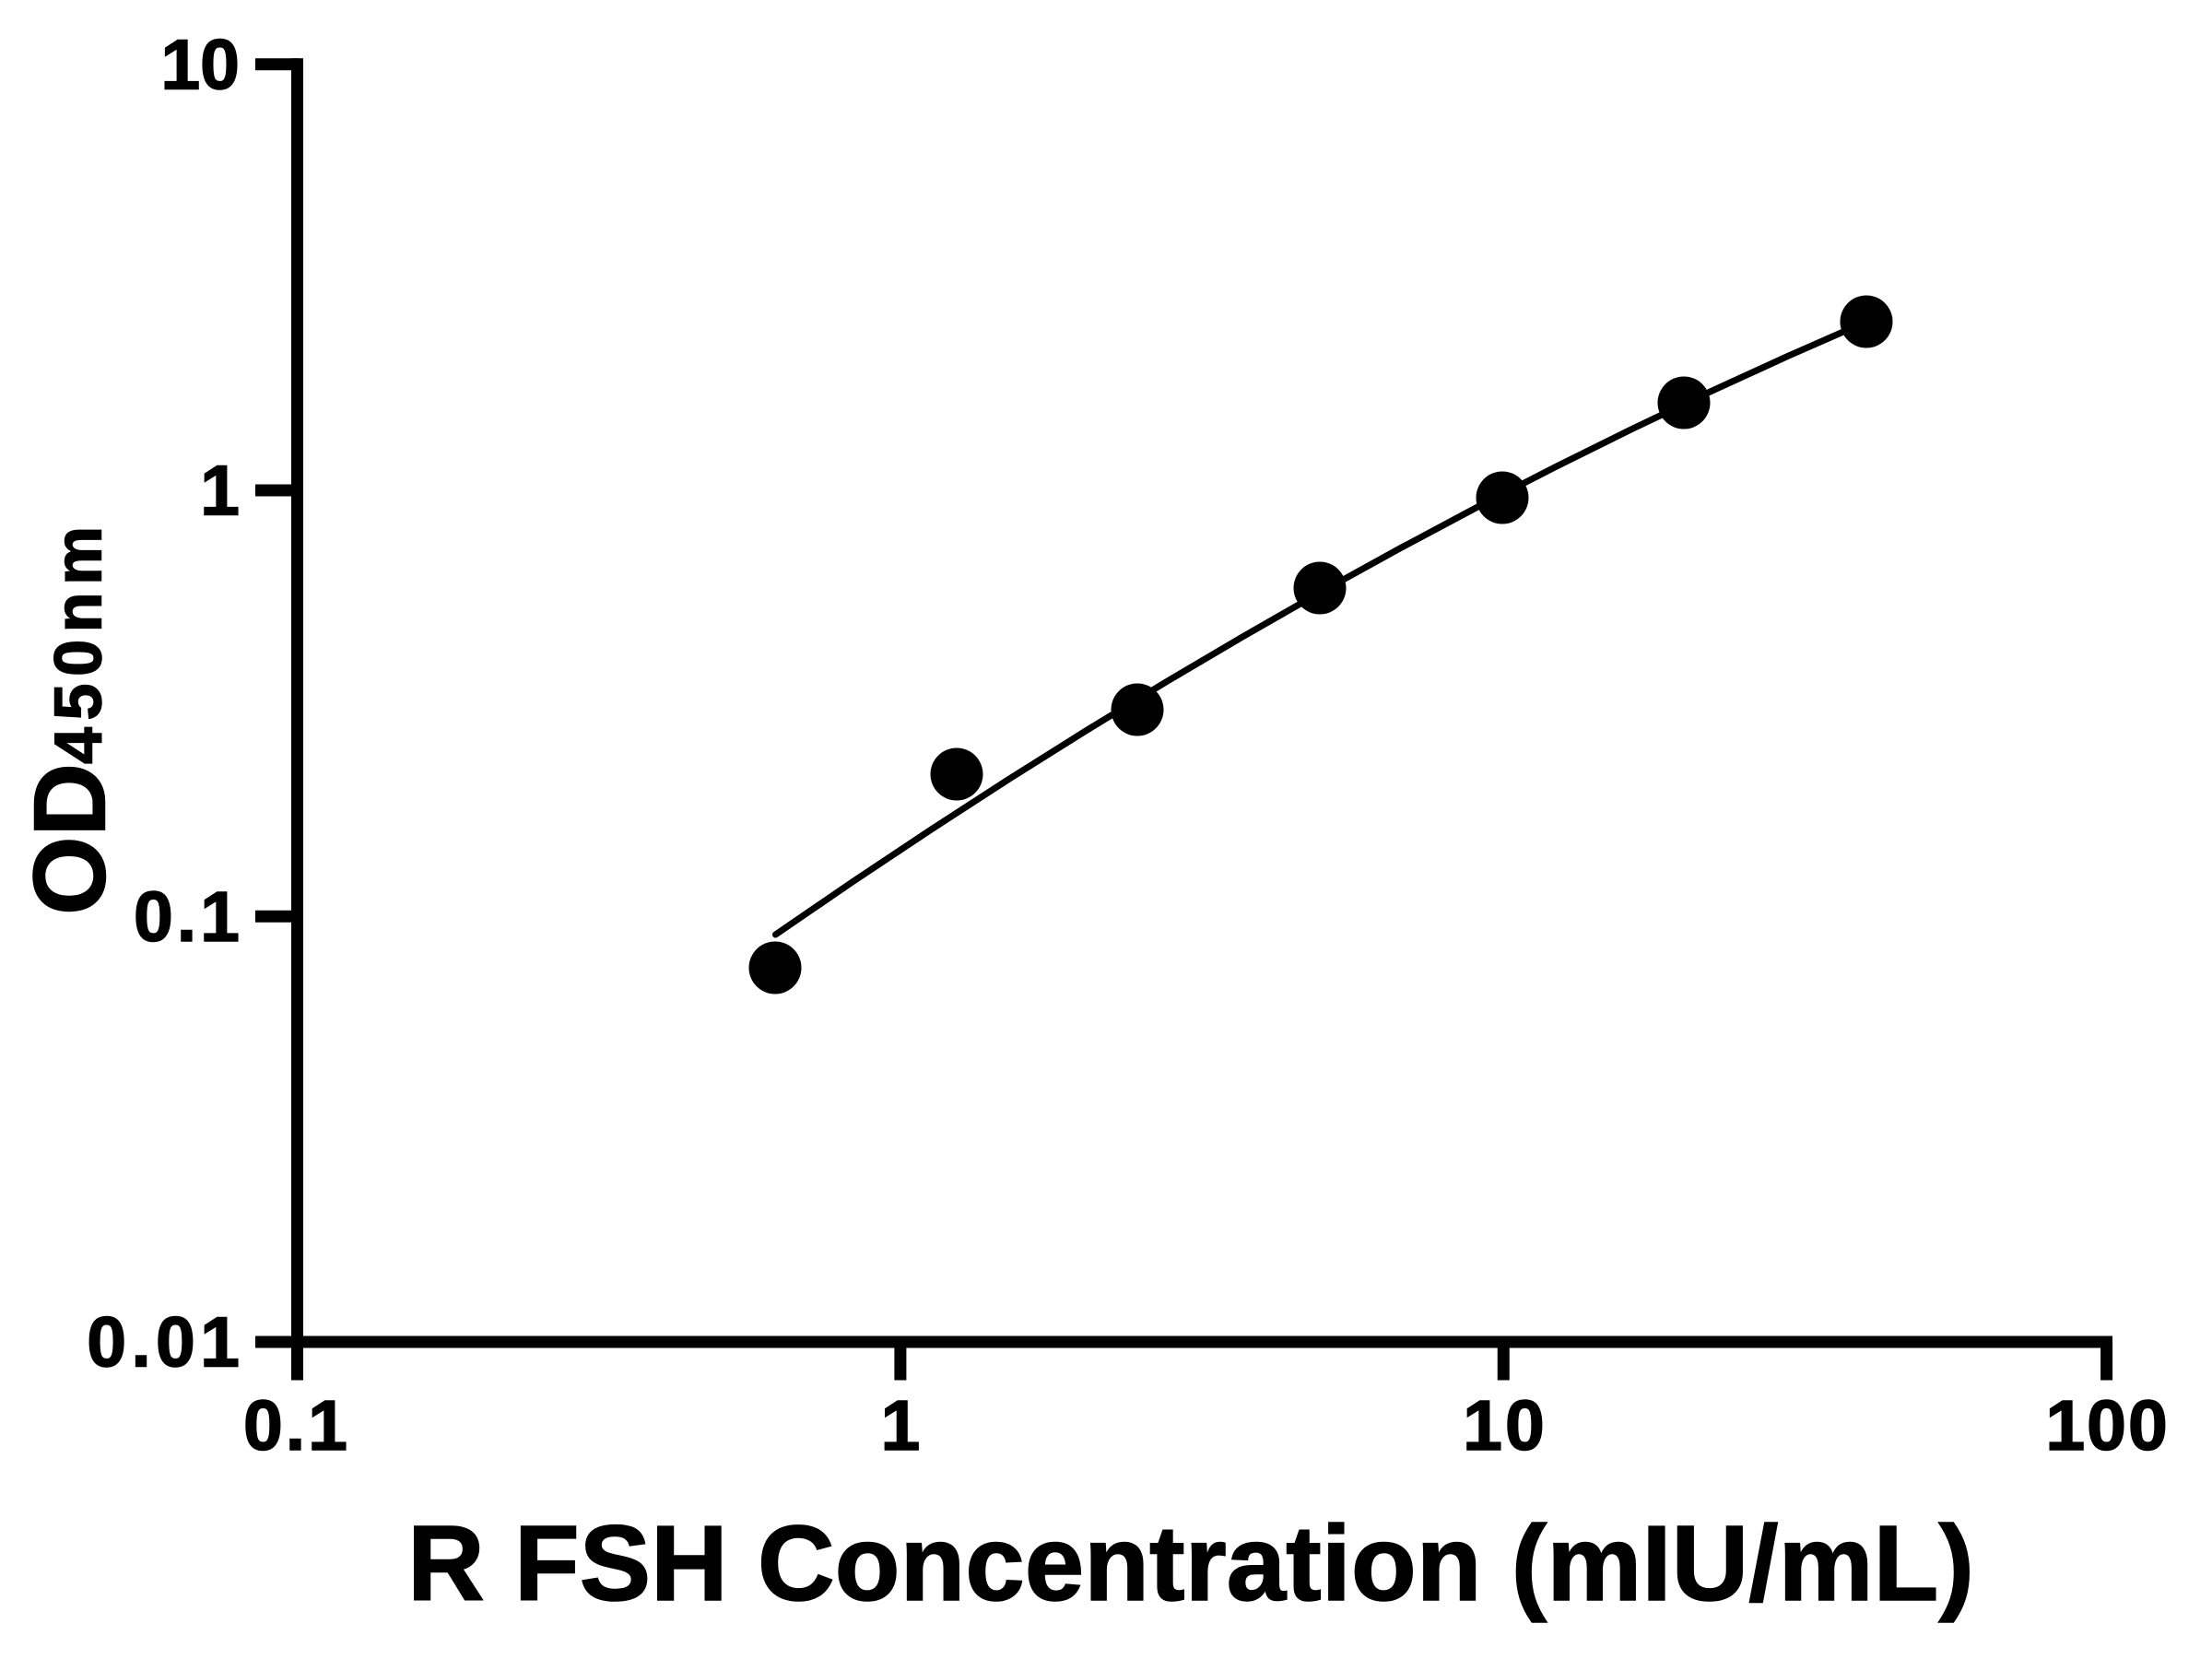 This screenshot has height=1659, width=2212. Describe the element at coordinates (165, 1342) in the screenshot. I see `svg-text: 0.01` at that location.